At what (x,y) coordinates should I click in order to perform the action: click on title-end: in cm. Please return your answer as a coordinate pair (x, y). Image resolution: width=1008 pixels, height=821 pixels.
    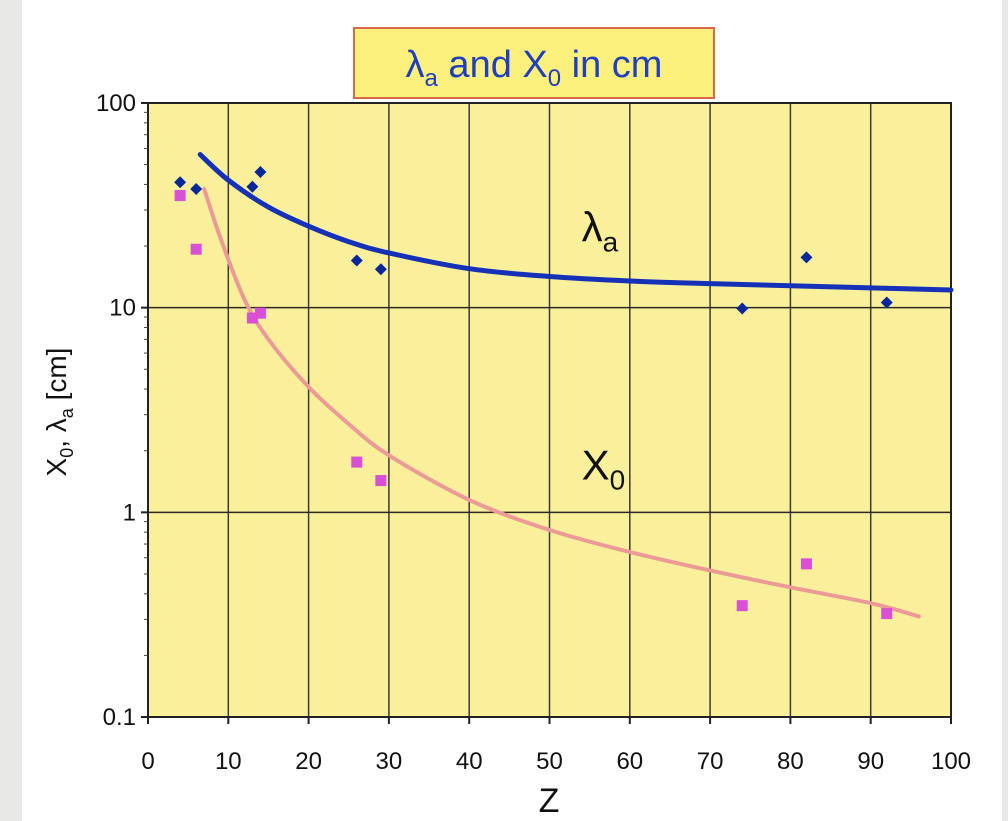
    Looking at the image, I should click on (611, 65).